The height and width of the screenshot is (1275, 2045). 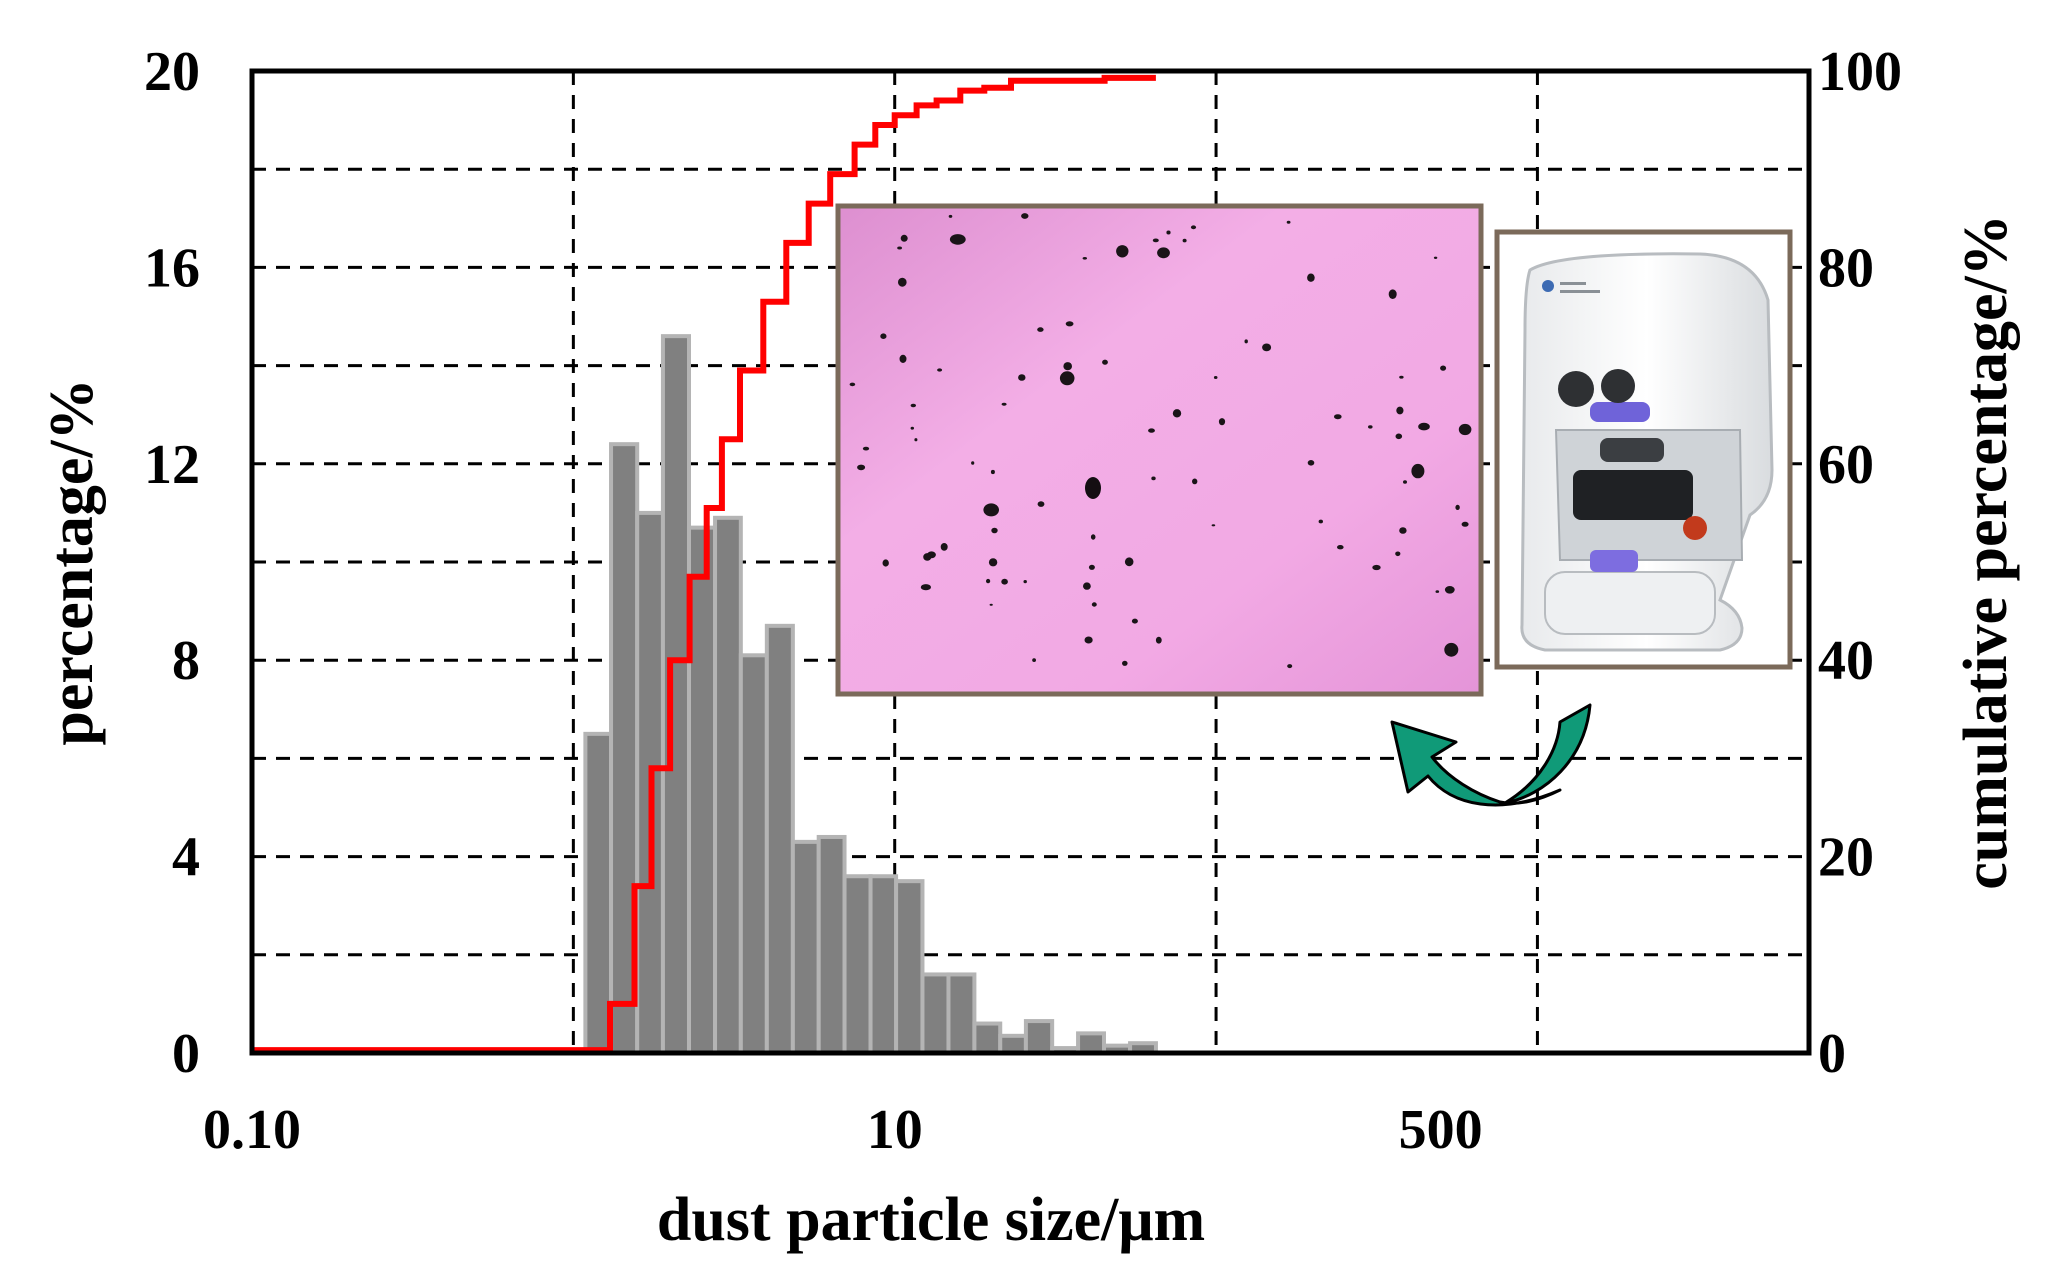 I want to click on x-tick-label: 500, so click(x=1441, y=1130).